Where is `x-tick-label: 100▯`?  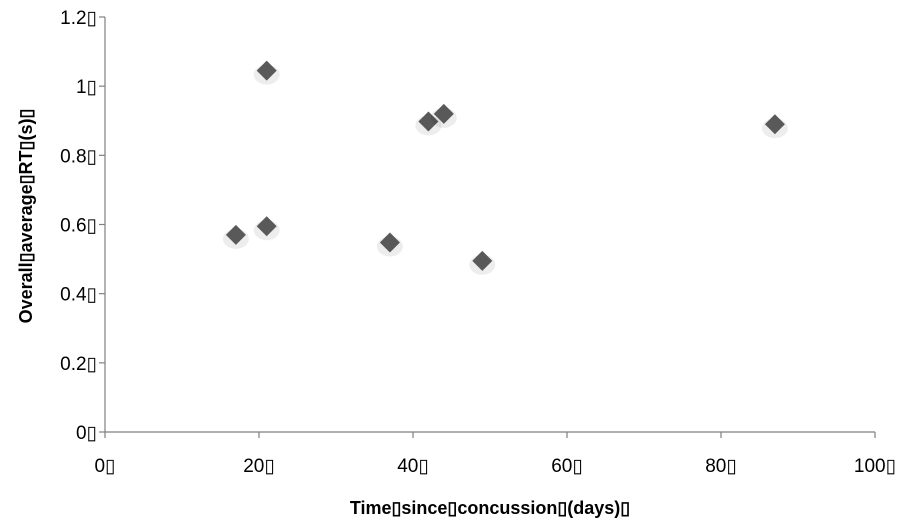
x-tick-label: 100▯ is located at coordinates (875, 466).